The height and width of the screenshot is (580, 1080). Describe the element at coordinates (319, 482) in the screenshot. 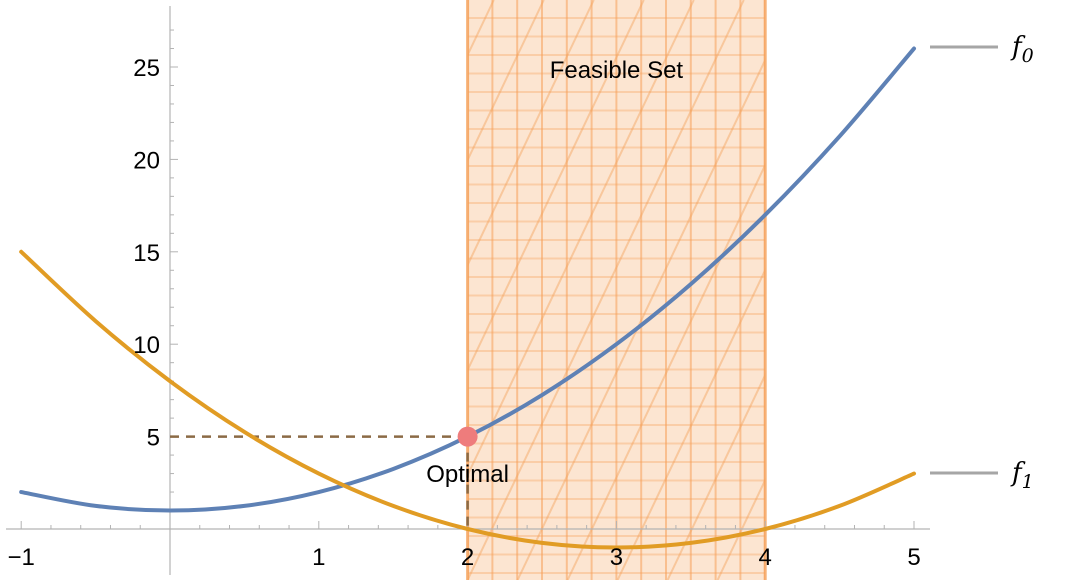

I see `optimal-guide-lines` at that location.